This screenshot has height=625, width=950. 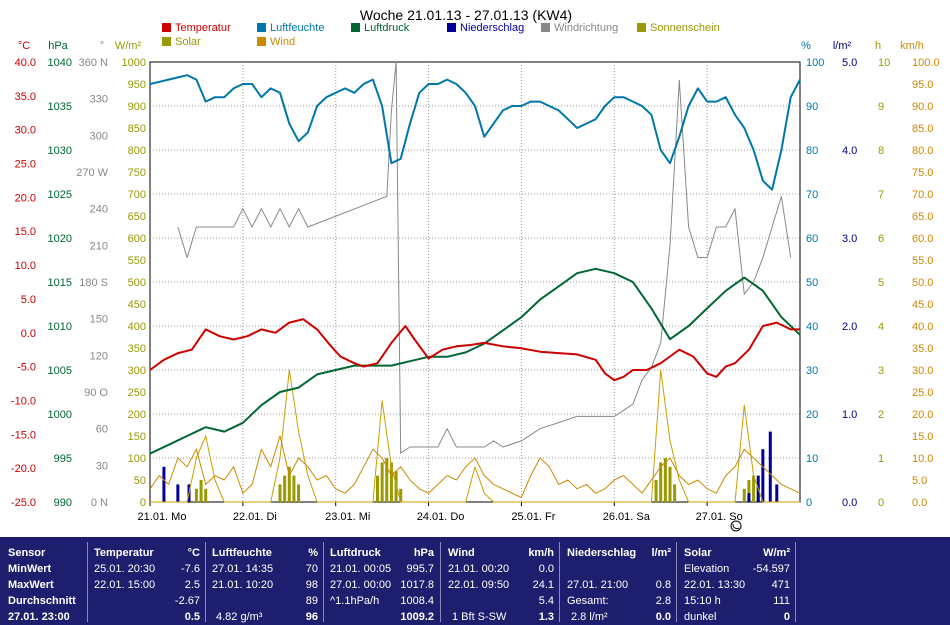 I want to click on axis-tick-dir: 210, so click(x=99, y=246).